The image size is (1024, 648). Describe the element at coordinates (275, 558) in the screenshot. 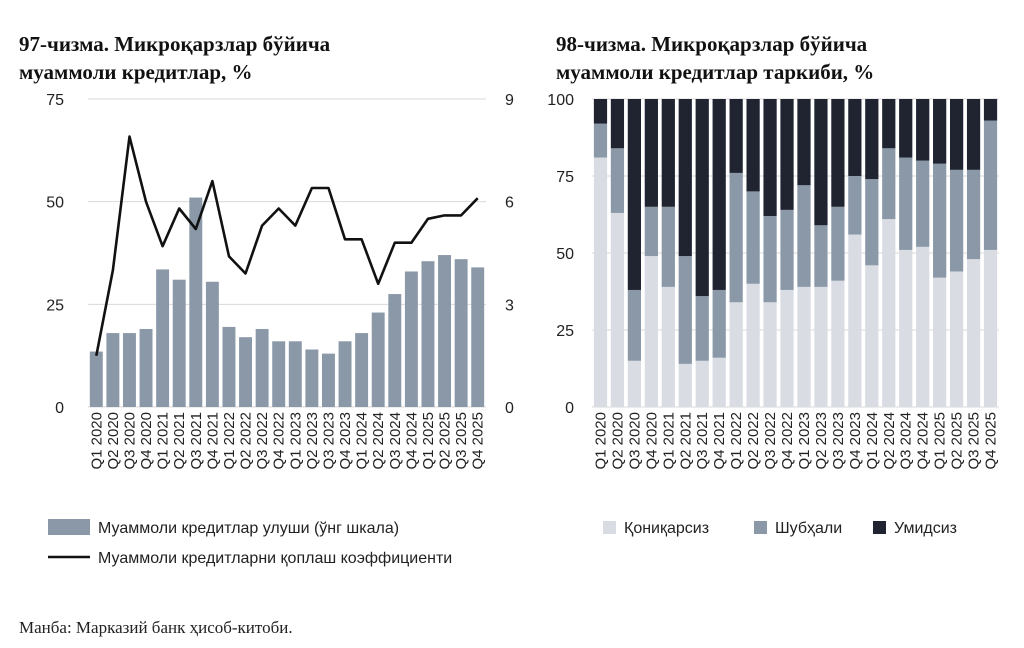

I see `chart1-legend-label-line: Муаммоли кредитларни қоплаш коэффициенти` at that location.